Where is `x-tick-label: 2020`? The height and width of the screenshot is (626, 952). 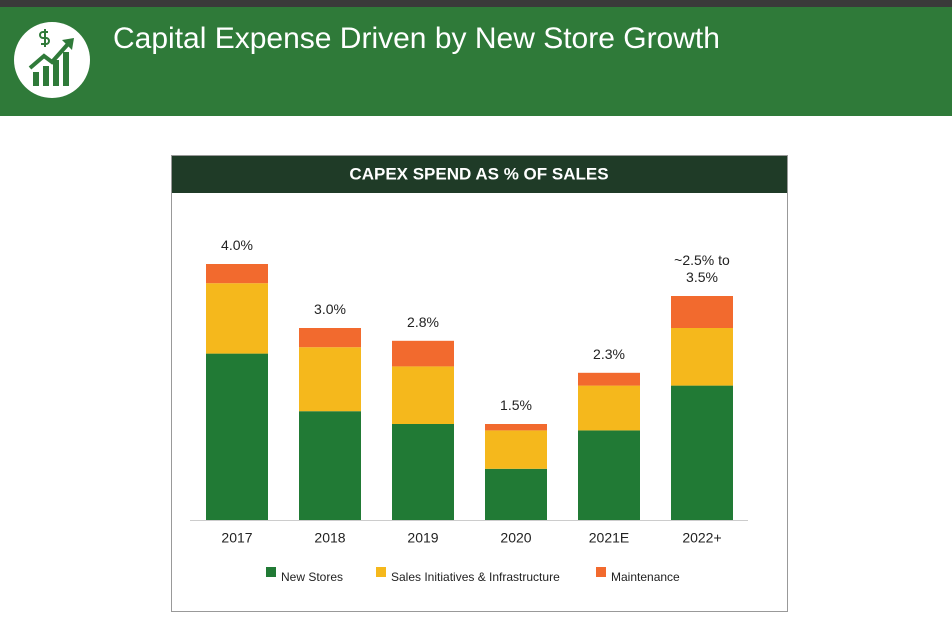 x-tick-label: 2020 is located at coordinates (515, 538).